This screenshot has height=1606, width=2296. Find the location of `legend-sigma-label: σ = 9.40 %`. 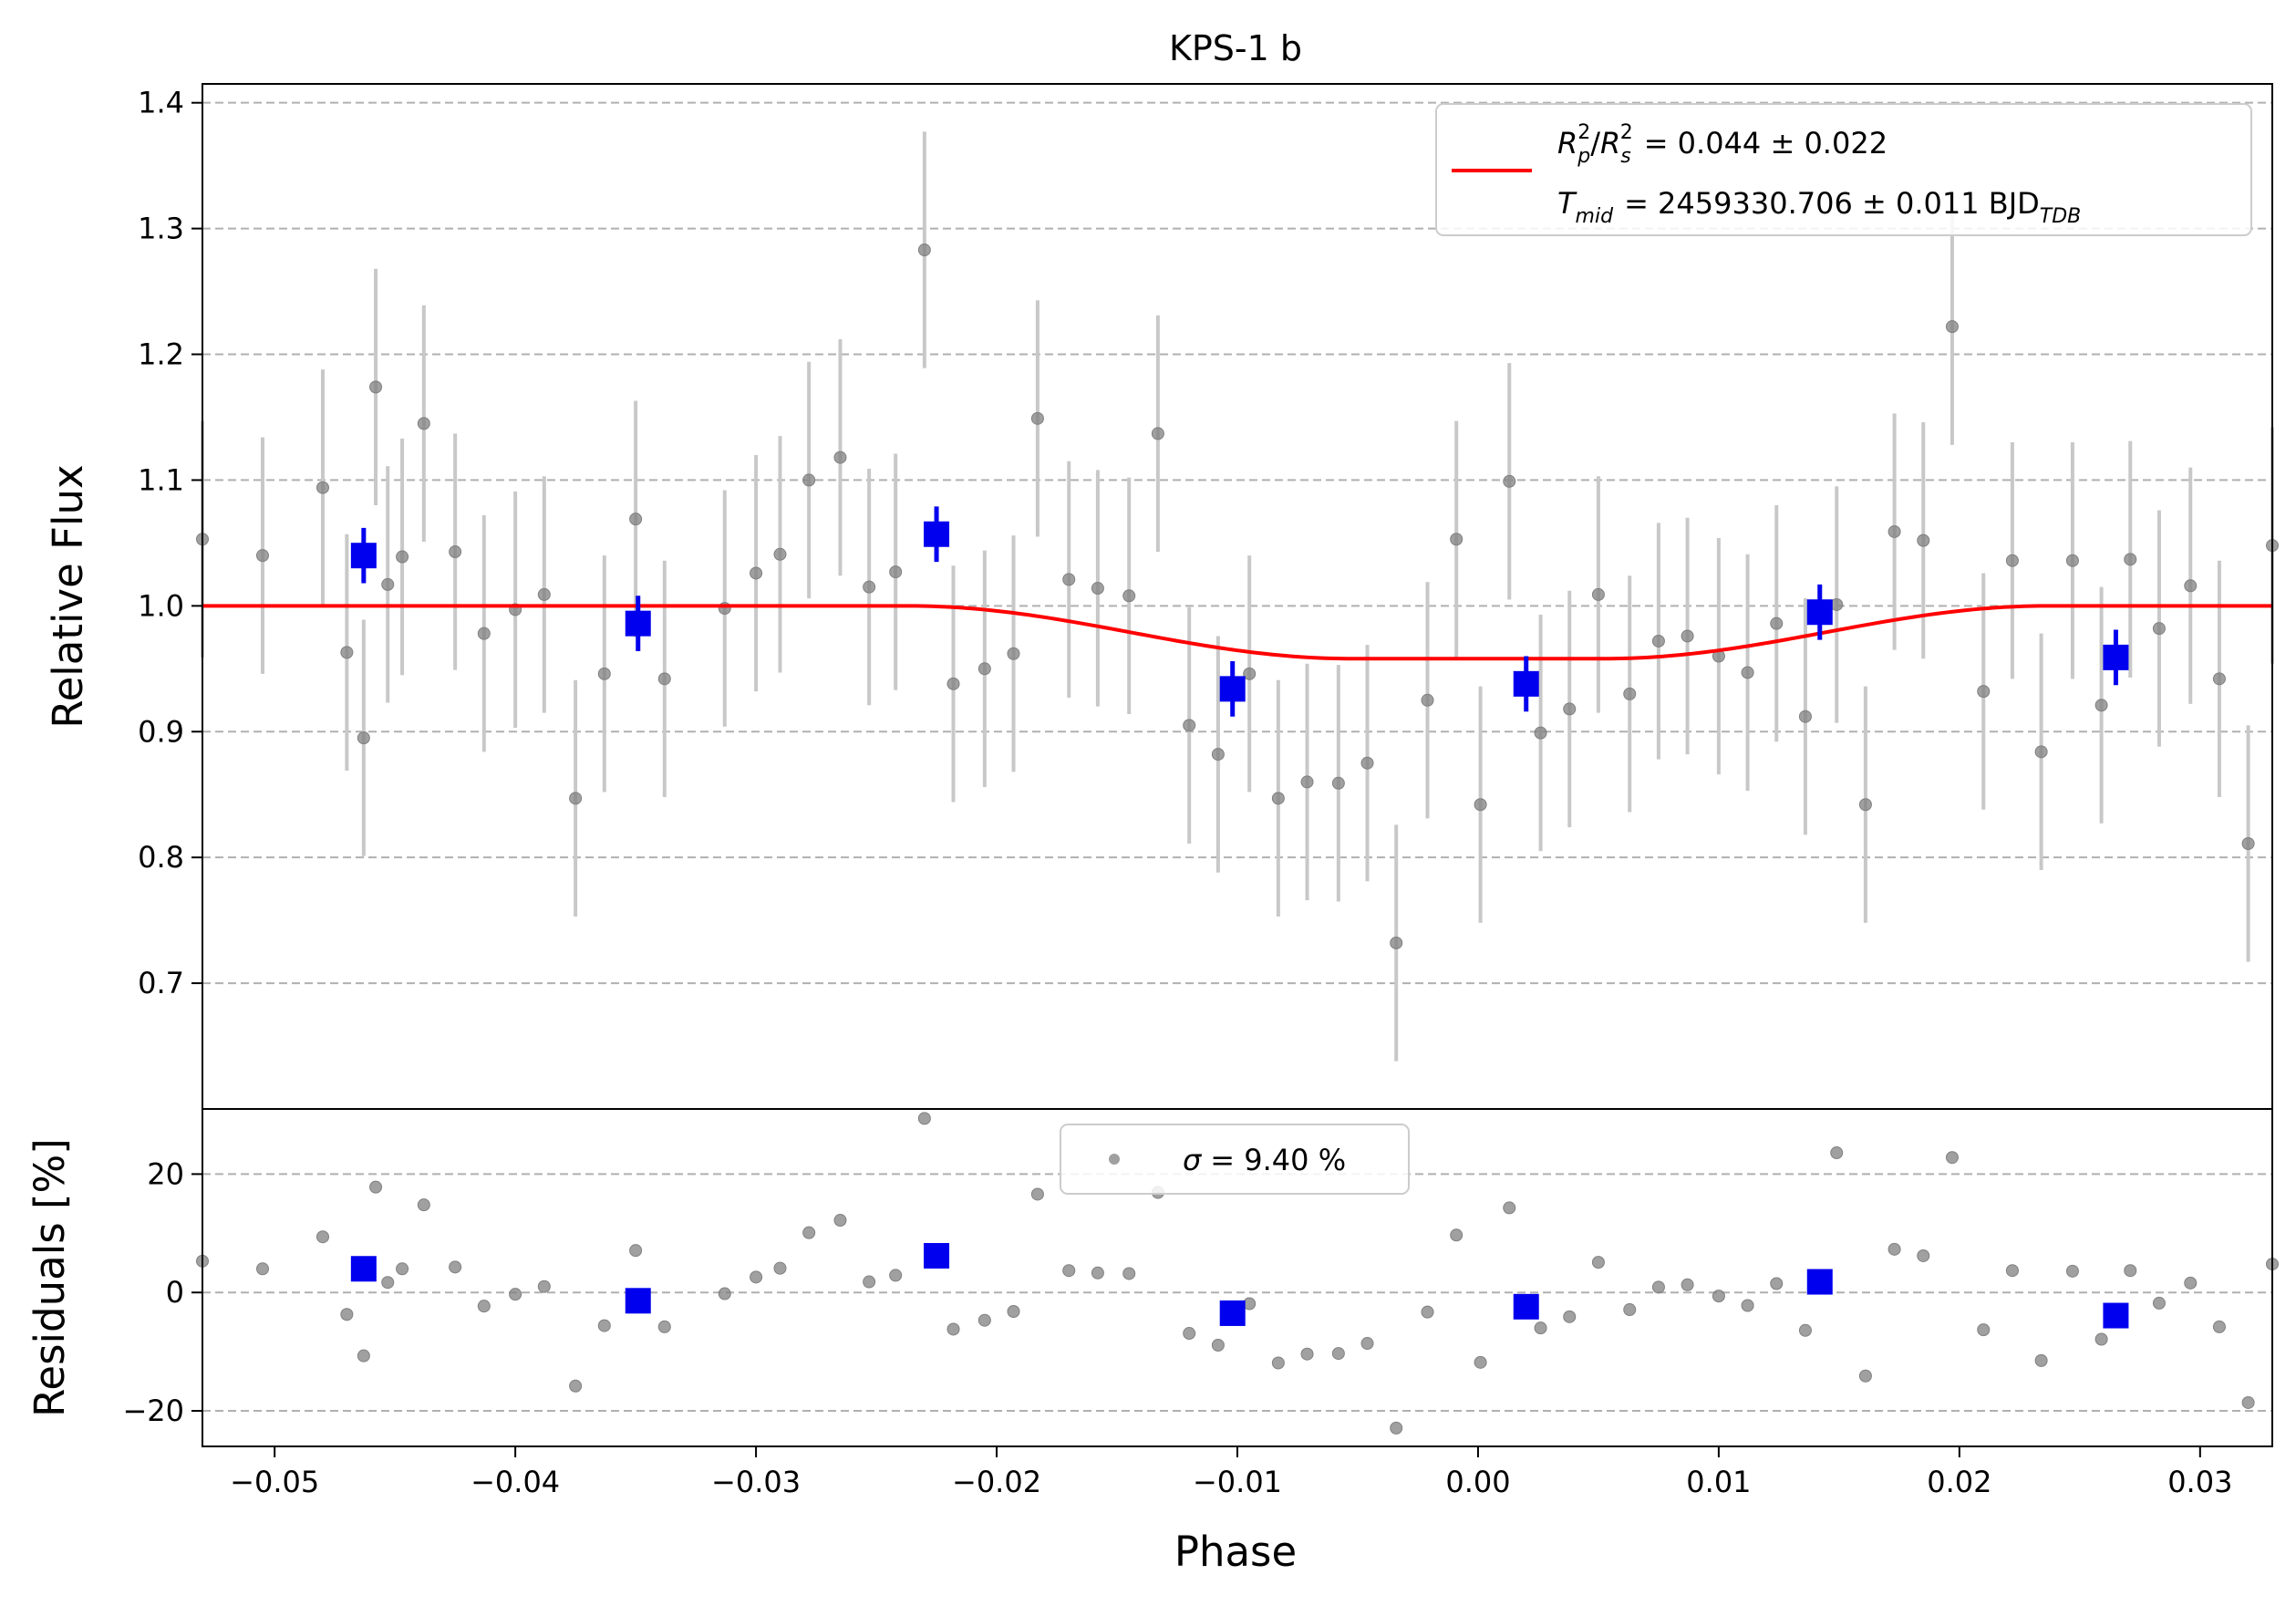

legend-sigma-label: σ = 9.40 % is located at coordinates (1264, 1160).